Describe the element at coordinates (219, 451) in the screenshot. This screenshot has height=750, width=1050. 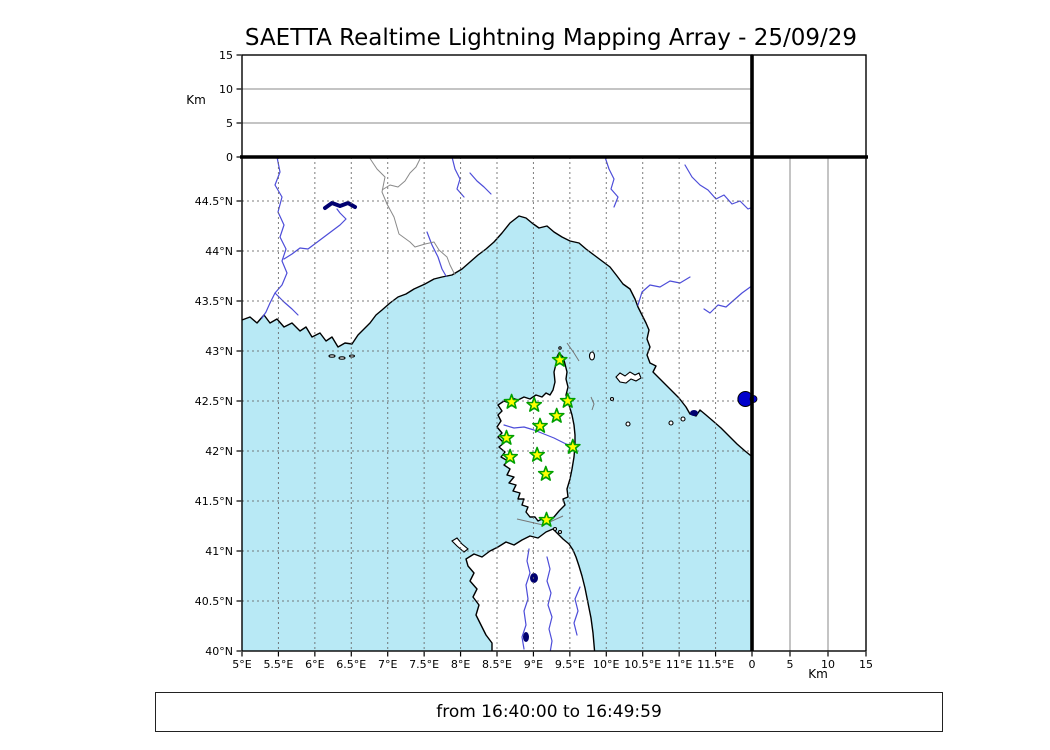
I see `lat-tick-label: 42°N` at that location.